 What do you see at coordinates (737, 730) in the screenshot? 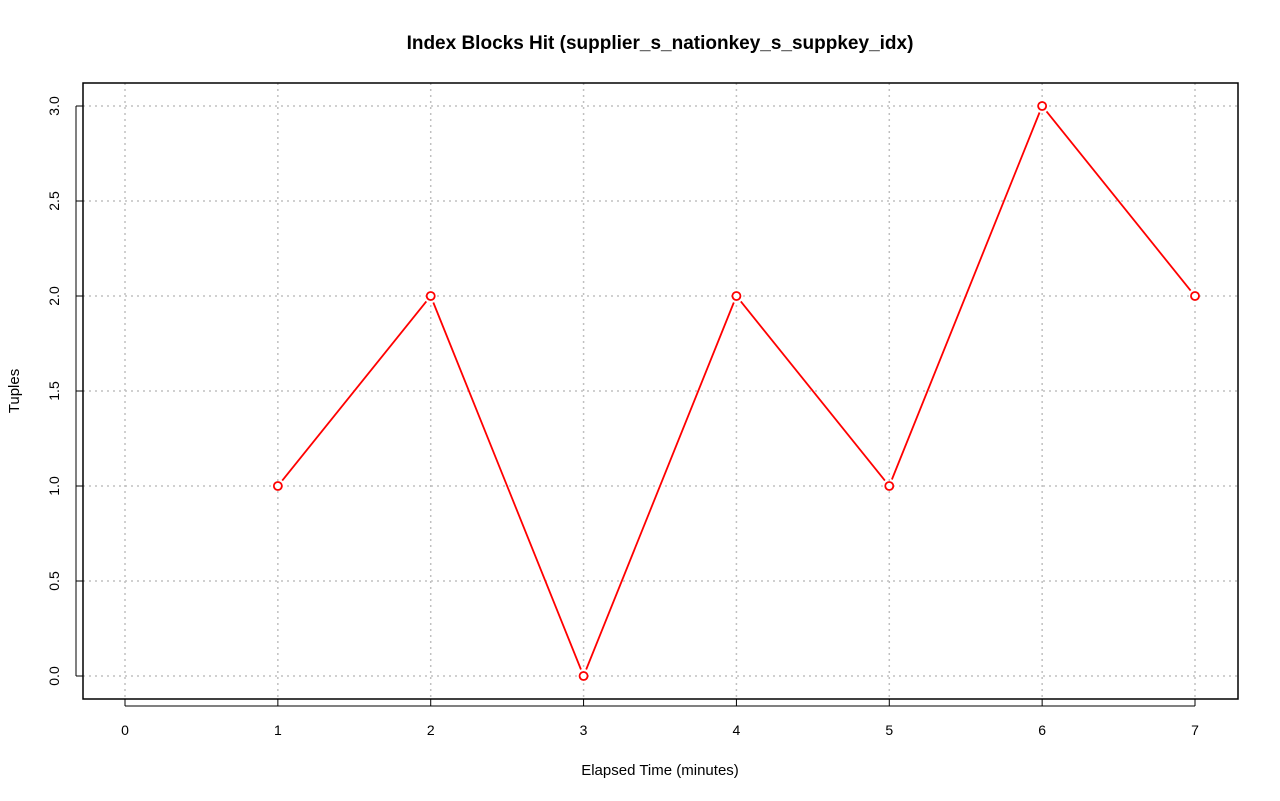
I see `x-tick-label: 4` at bounding box center [737, 730].